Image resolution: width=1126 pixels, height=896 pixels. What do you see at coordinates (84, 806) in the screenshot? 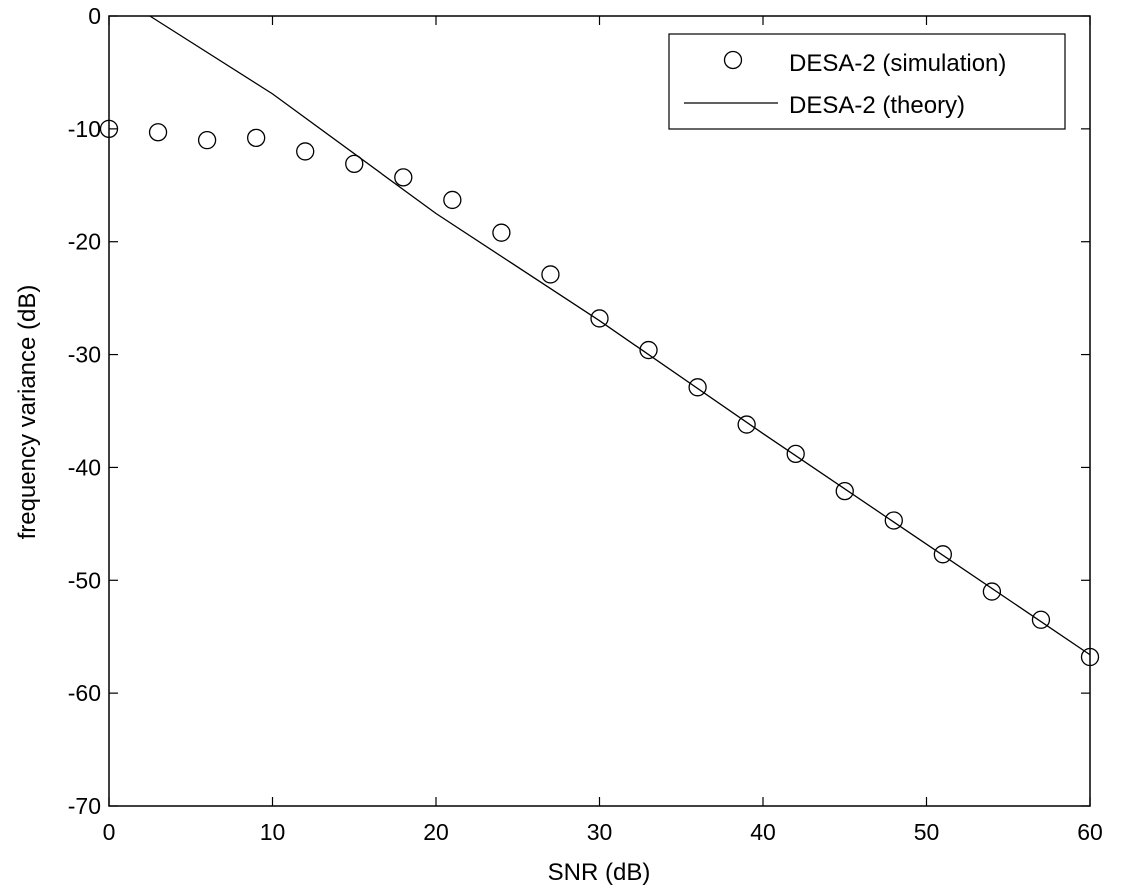
I see `y-tick-label: -70` at bounding box center [84, 806].